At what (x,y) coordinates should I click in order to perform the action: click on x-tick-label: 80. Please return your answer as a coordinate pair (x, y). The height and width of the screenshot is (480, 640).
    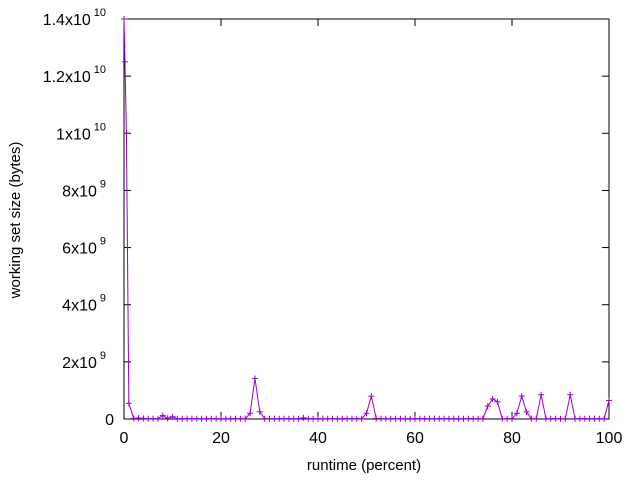
    Looking at the image, I should click on (512, 438).